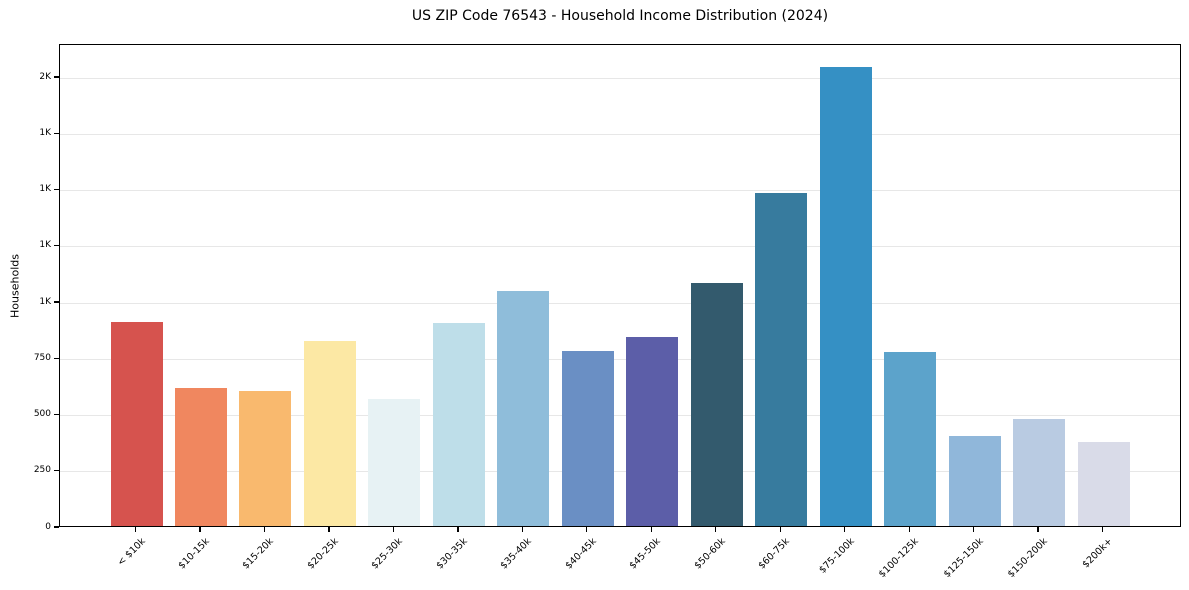 This screenshot has height=590, width=1189. What do you see at coordinates (42, 414) in the screenshot?
I see `y-tick-label: 500` at bounding box center [42, 414].